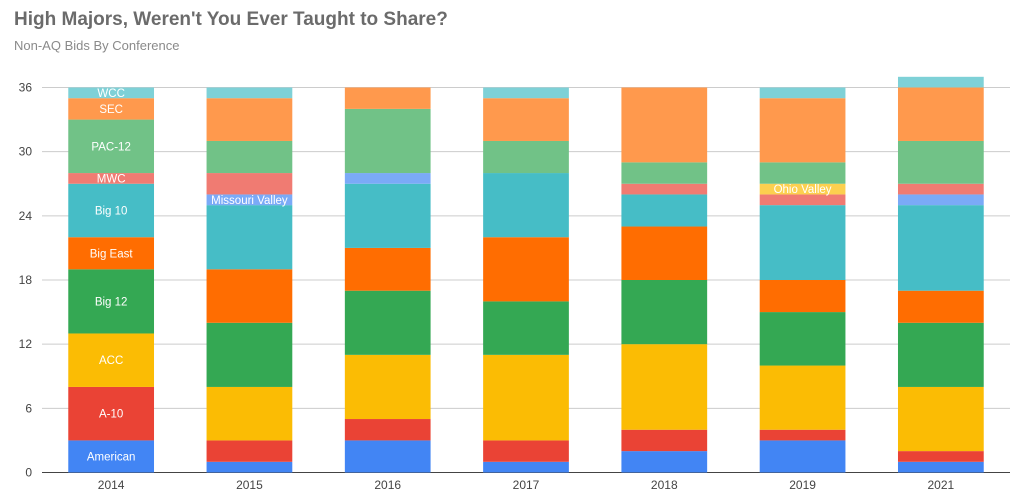 The image size is (1024, 499). I want to click on data-label-wcc-2014: WCC, so click(110, 94).